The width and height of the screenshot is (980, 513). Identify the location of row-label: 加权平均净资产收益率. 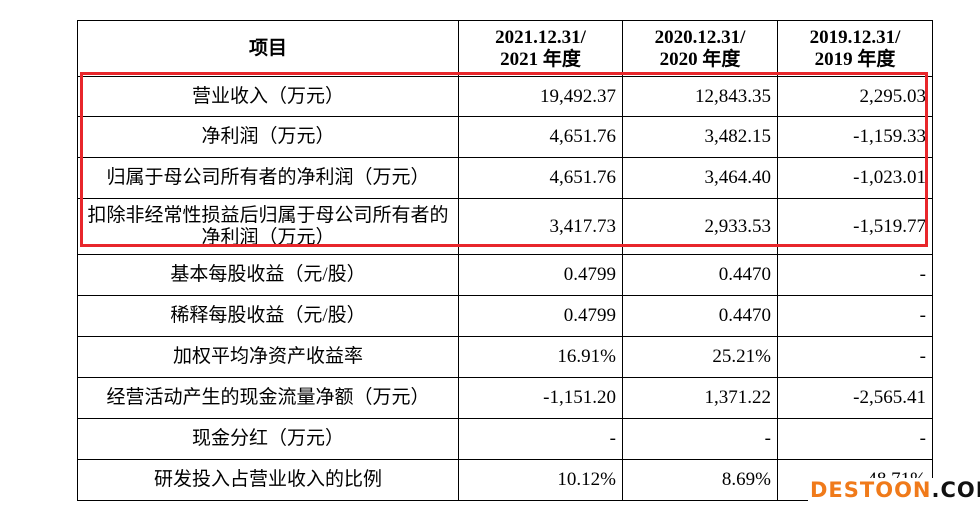
(268, 357).